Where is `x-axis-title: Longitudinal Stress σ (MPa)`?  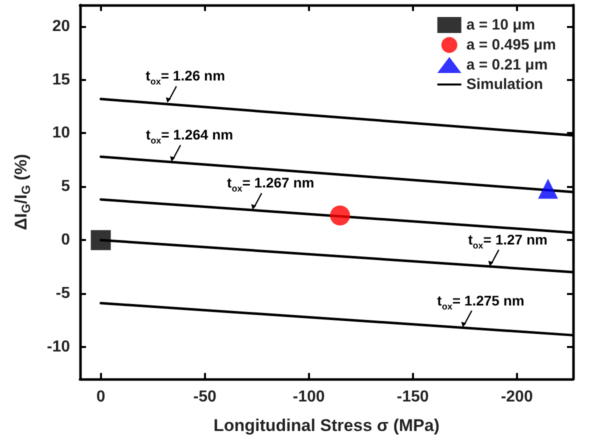
x-axis-title: Longitudinal Stress σ (MPa) is located at coordinates (326, 425).